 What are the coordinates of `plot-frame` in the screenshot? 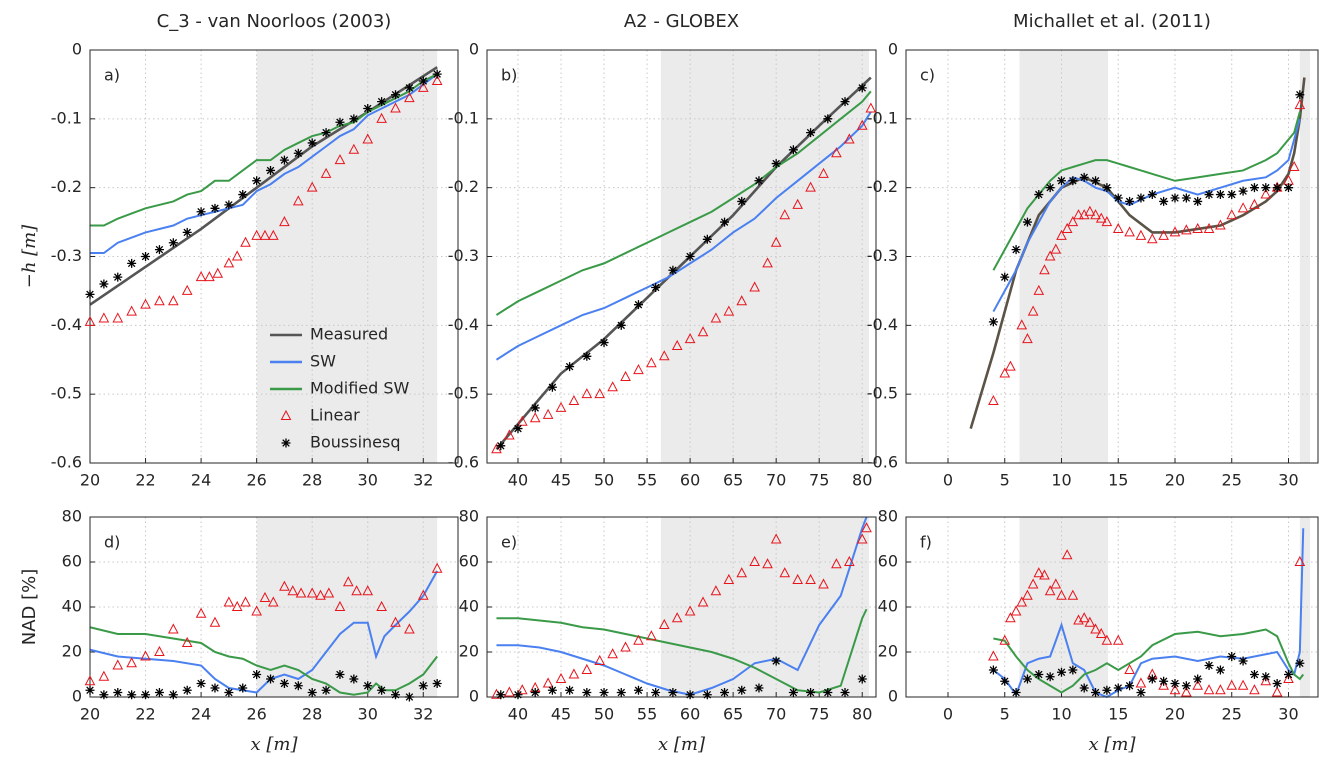 It's located at (1112, 607).